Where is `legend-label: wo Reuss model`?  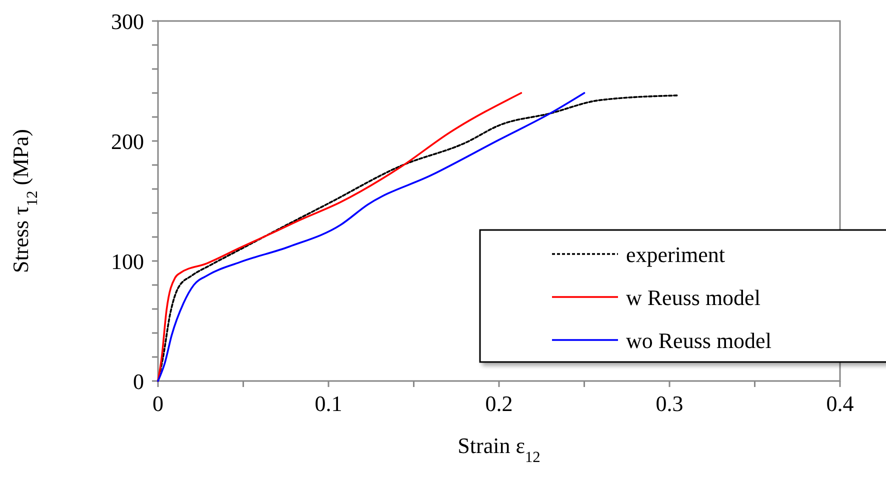
legend-label: wo Reuss model is located at coordinates (699, 340).